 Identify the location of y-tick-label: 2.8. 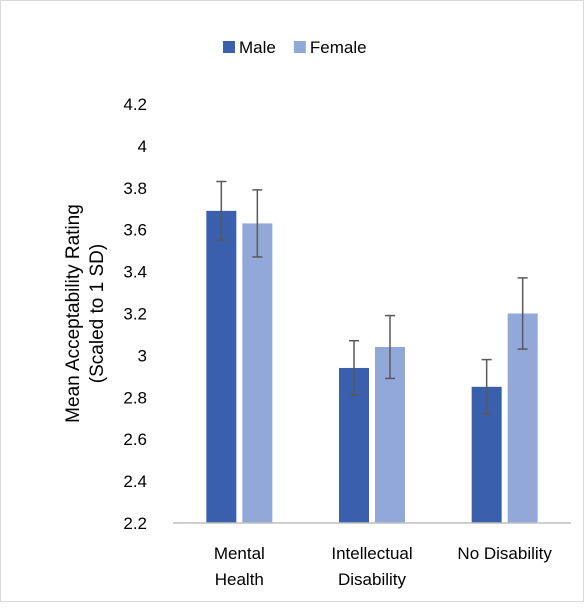
(135, 397).